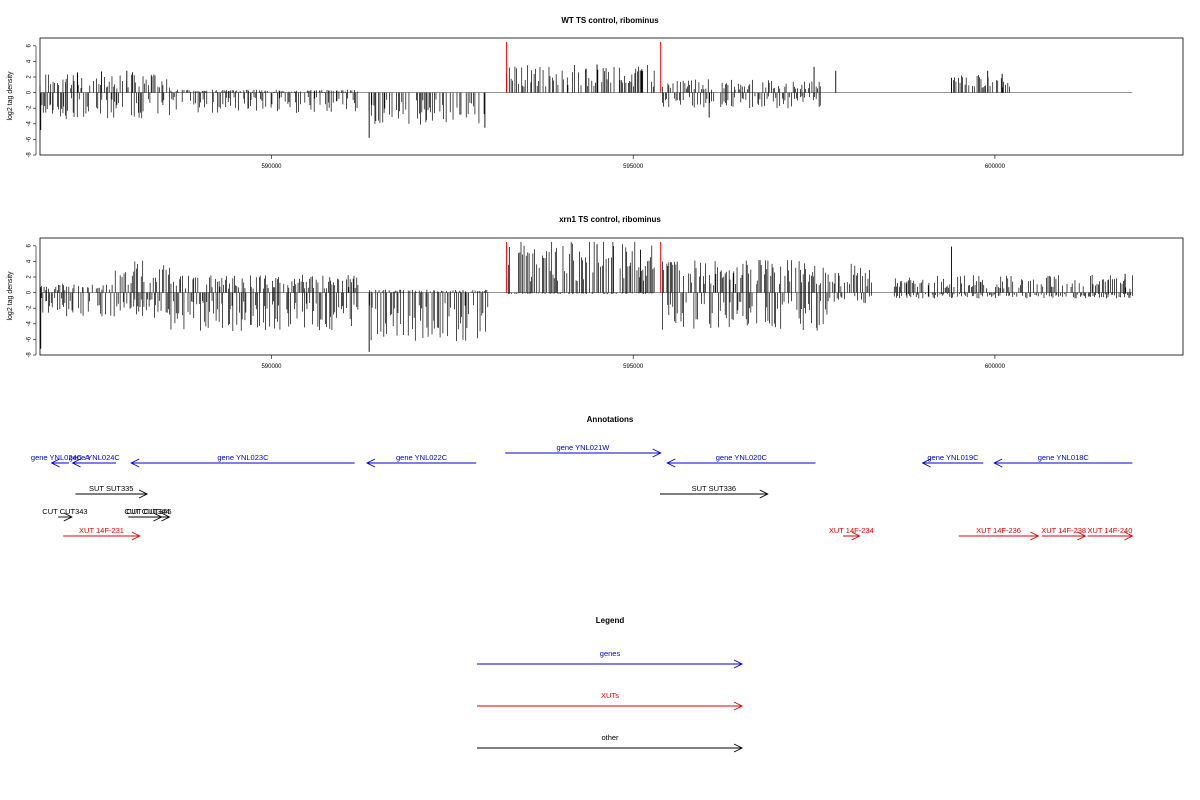  What do you see at coordinates (10, 96) in the screenshot?
I see `wt-y-axis-label: log2 tag density` at bounding box center [10, 96].